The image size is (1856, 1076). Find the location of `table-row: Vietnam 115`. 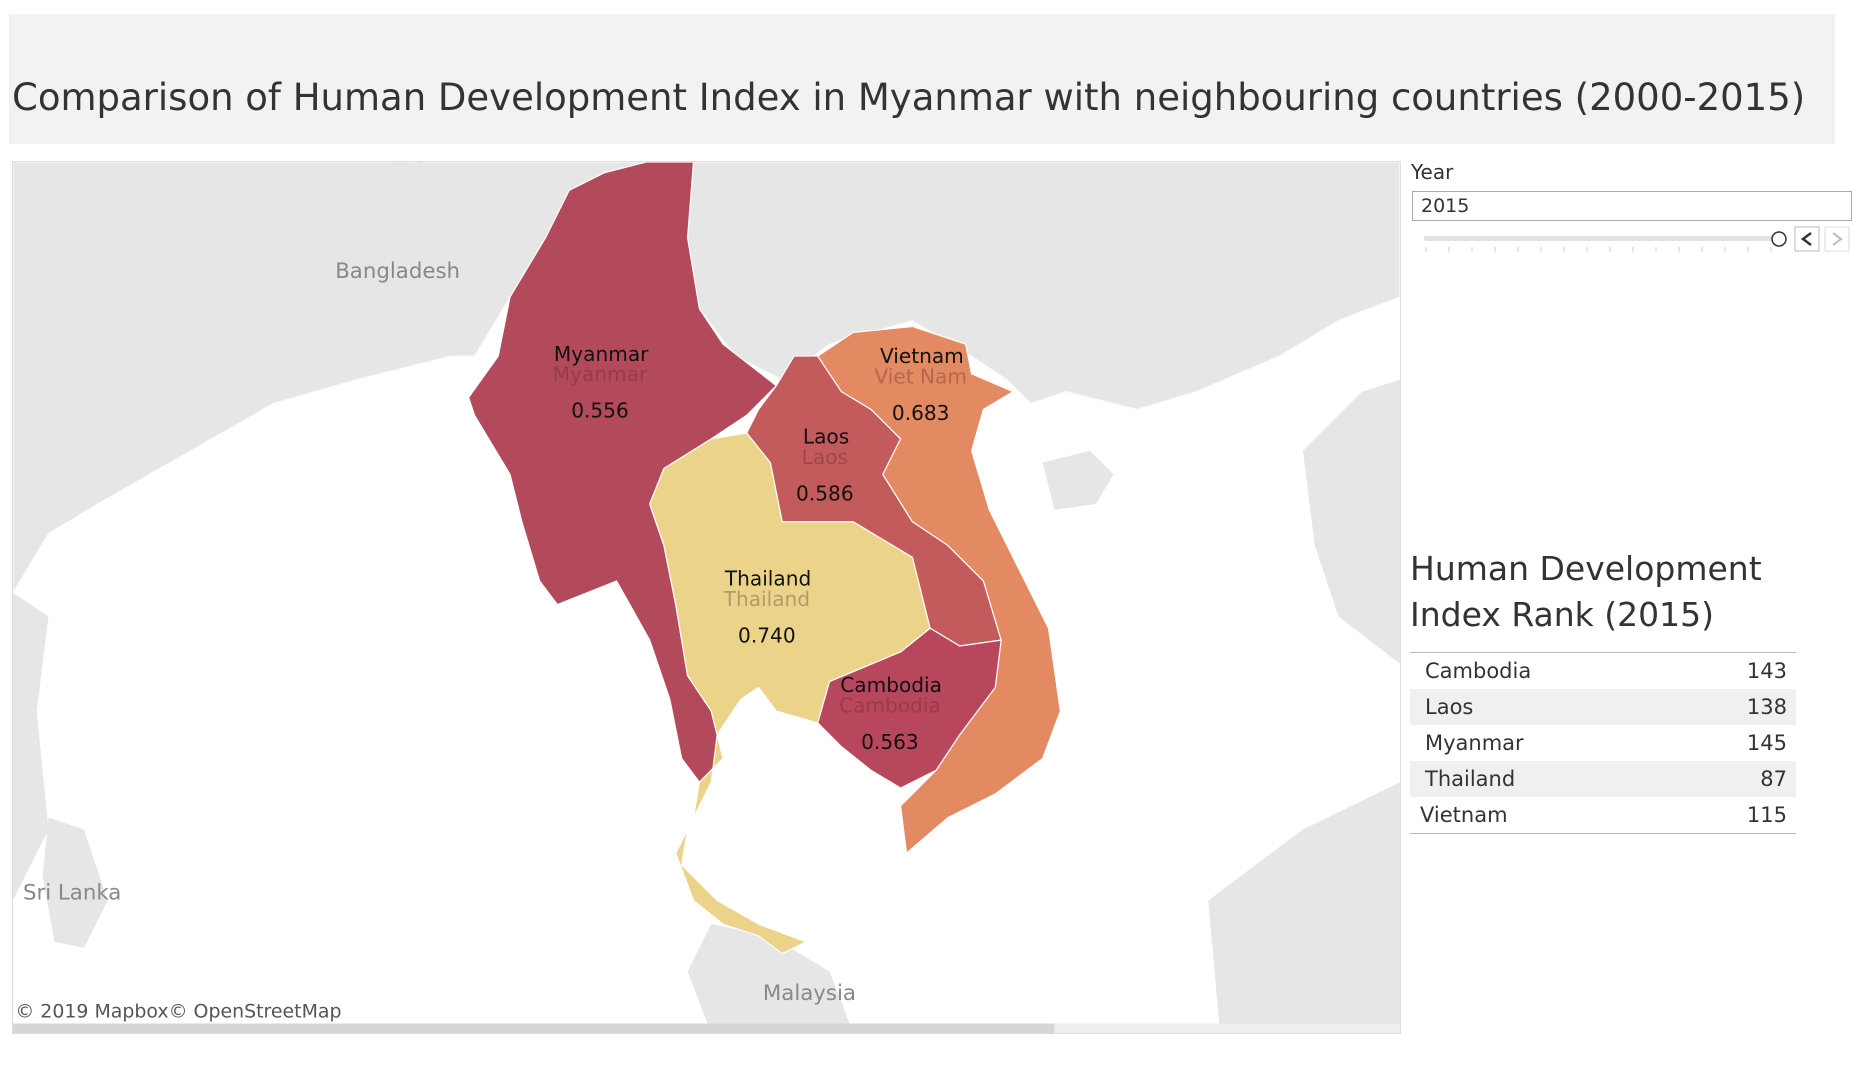

table-row: Vietnam 115 is located at coordinates (1603, 815).